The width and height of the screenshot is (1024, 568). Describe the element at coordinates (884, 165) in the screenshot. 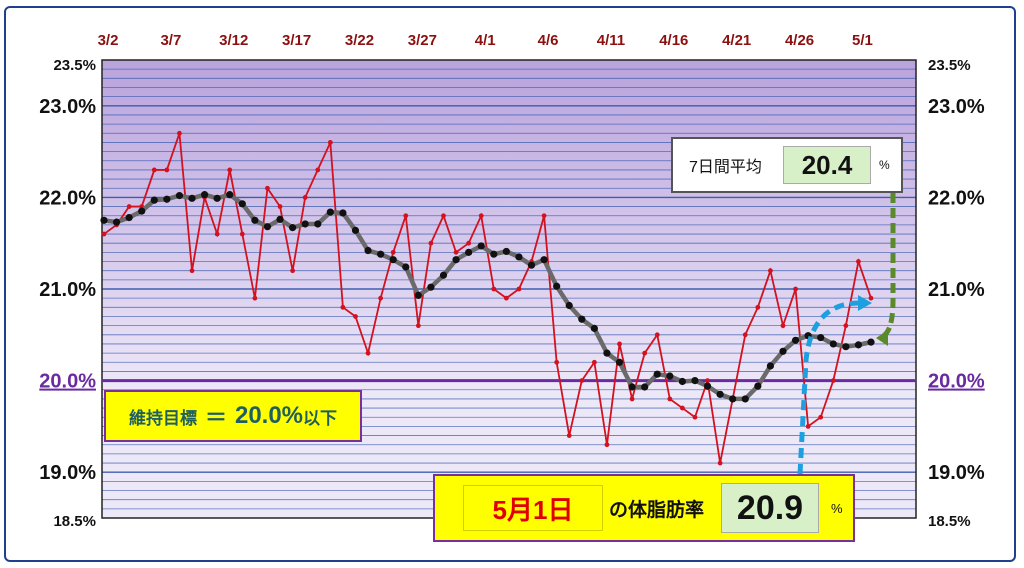

I see `average-unit: %` at that location.